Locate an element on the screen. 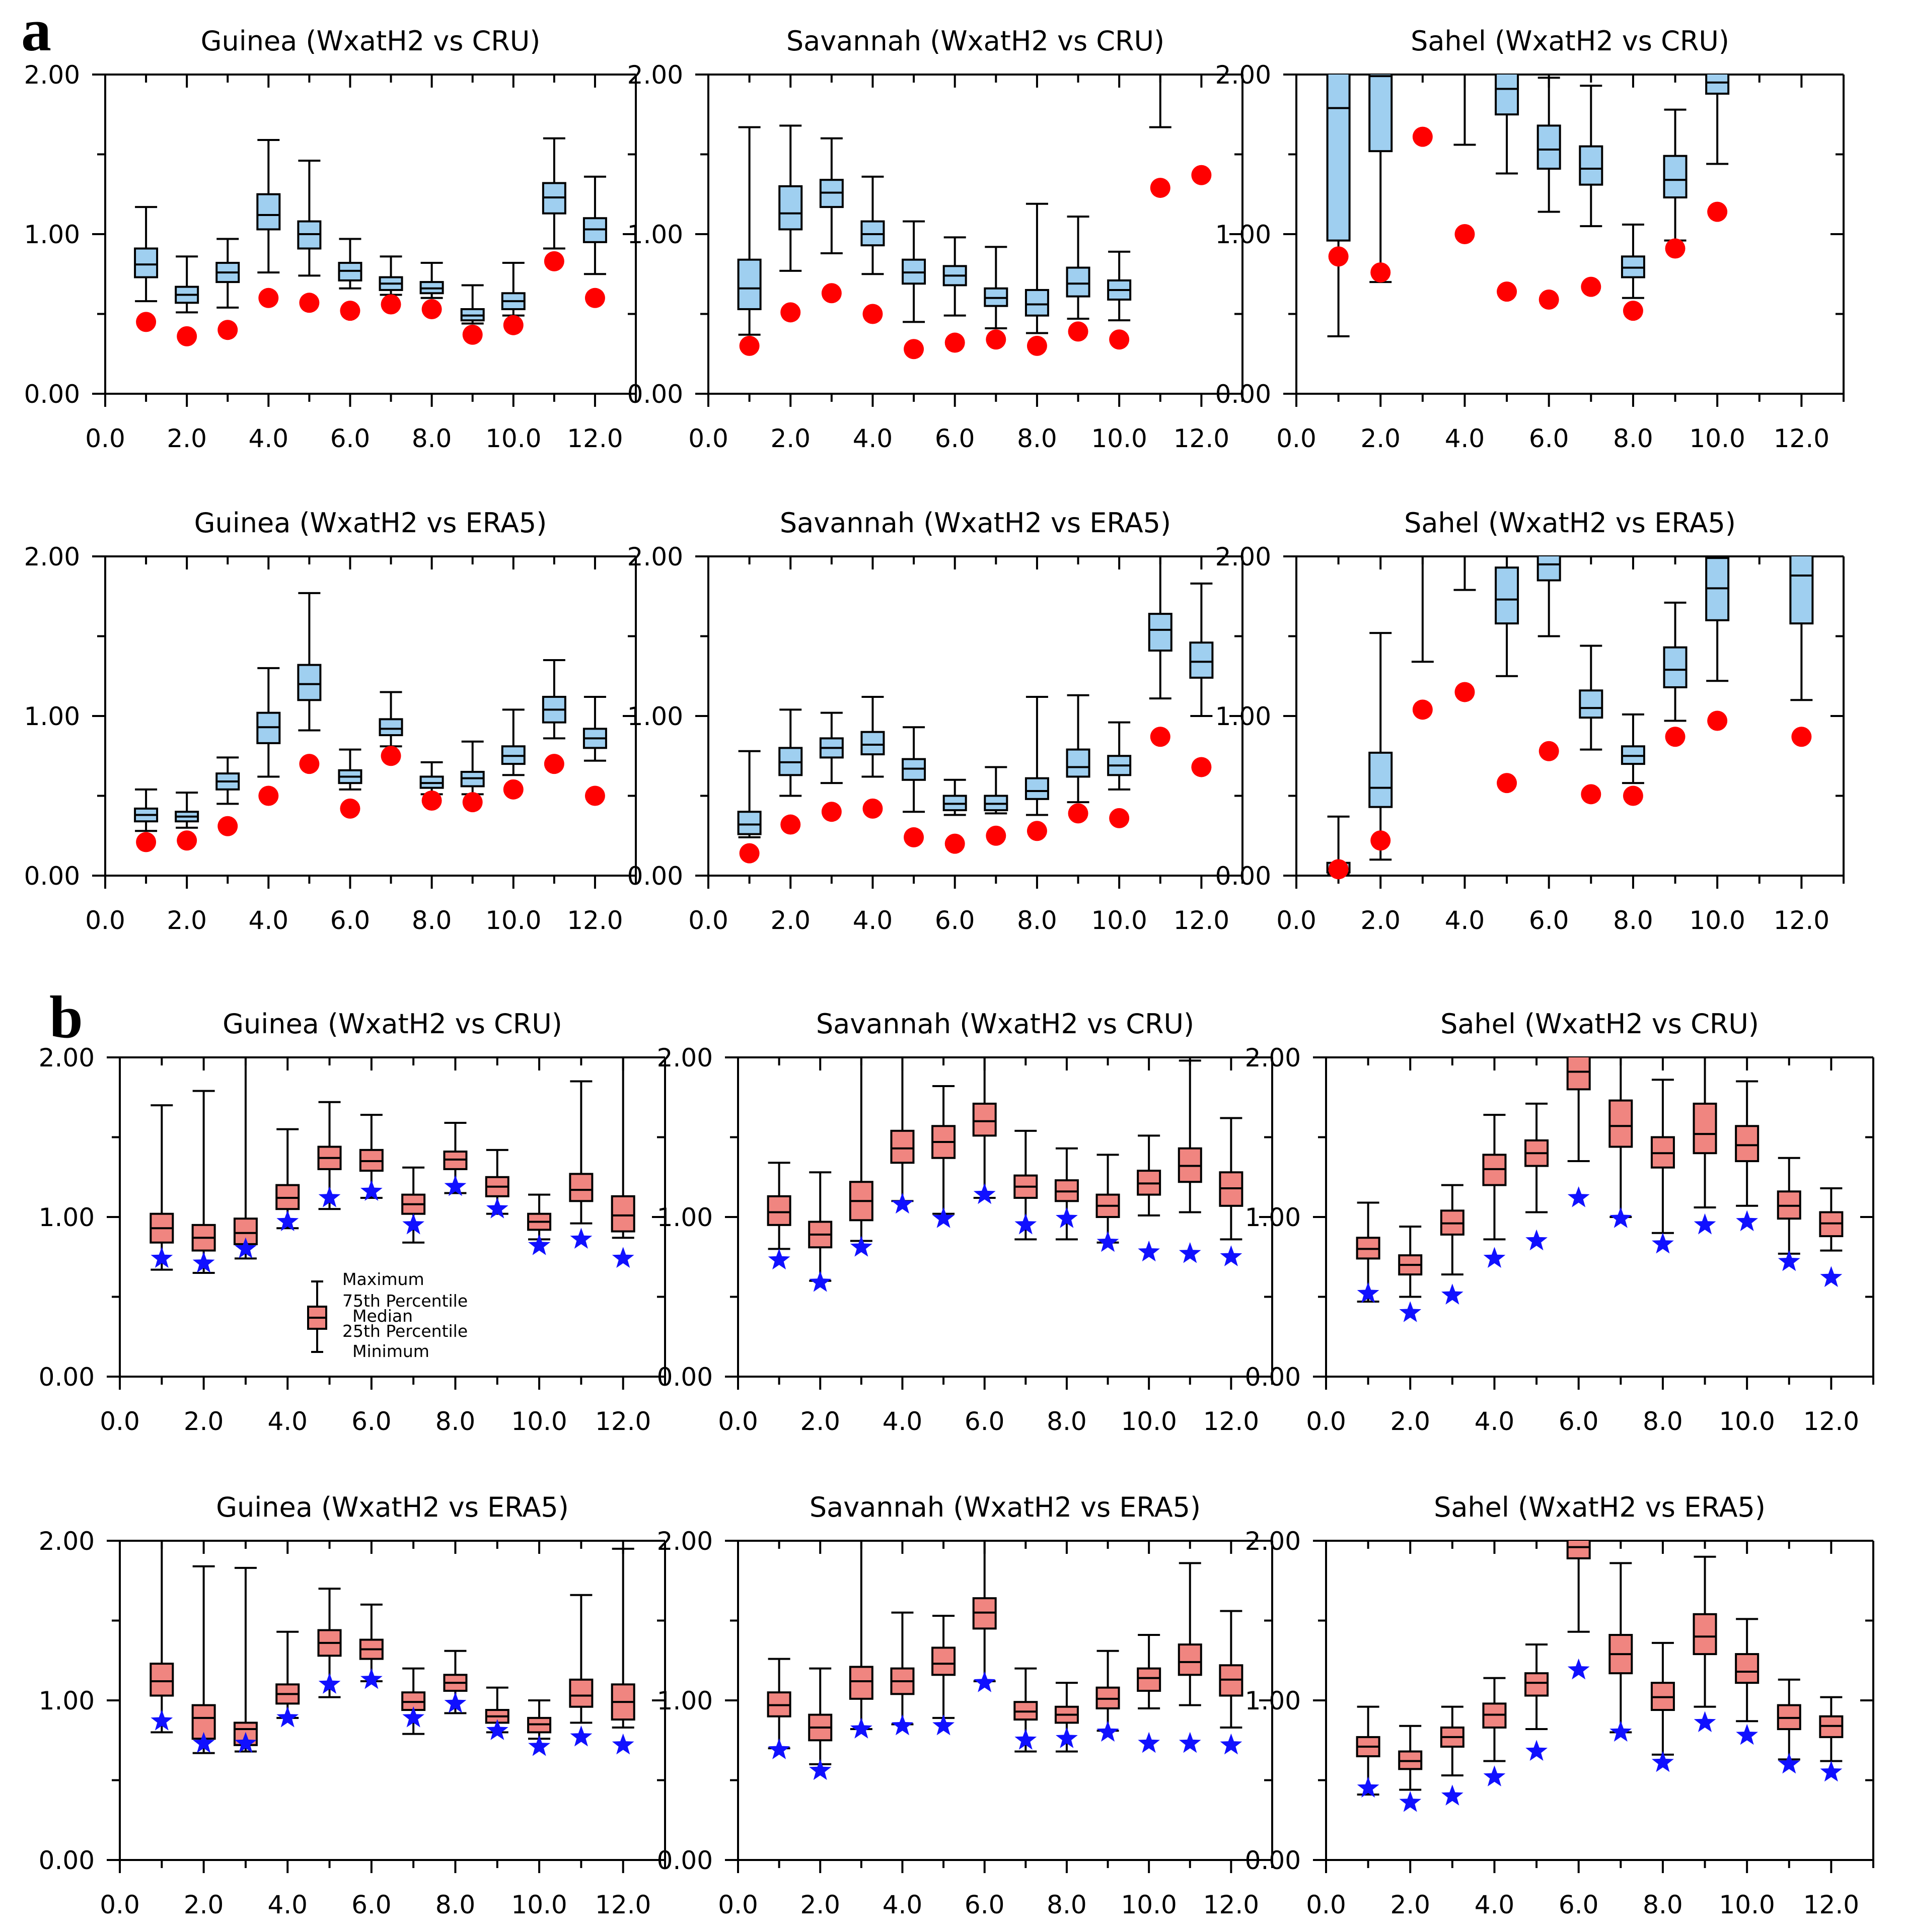 Image resolution: width=1905 pixels, height=1932 pixels. panel-title: Sahel (WxatH2 vs CRU) is located at coordinates (1570, 41).